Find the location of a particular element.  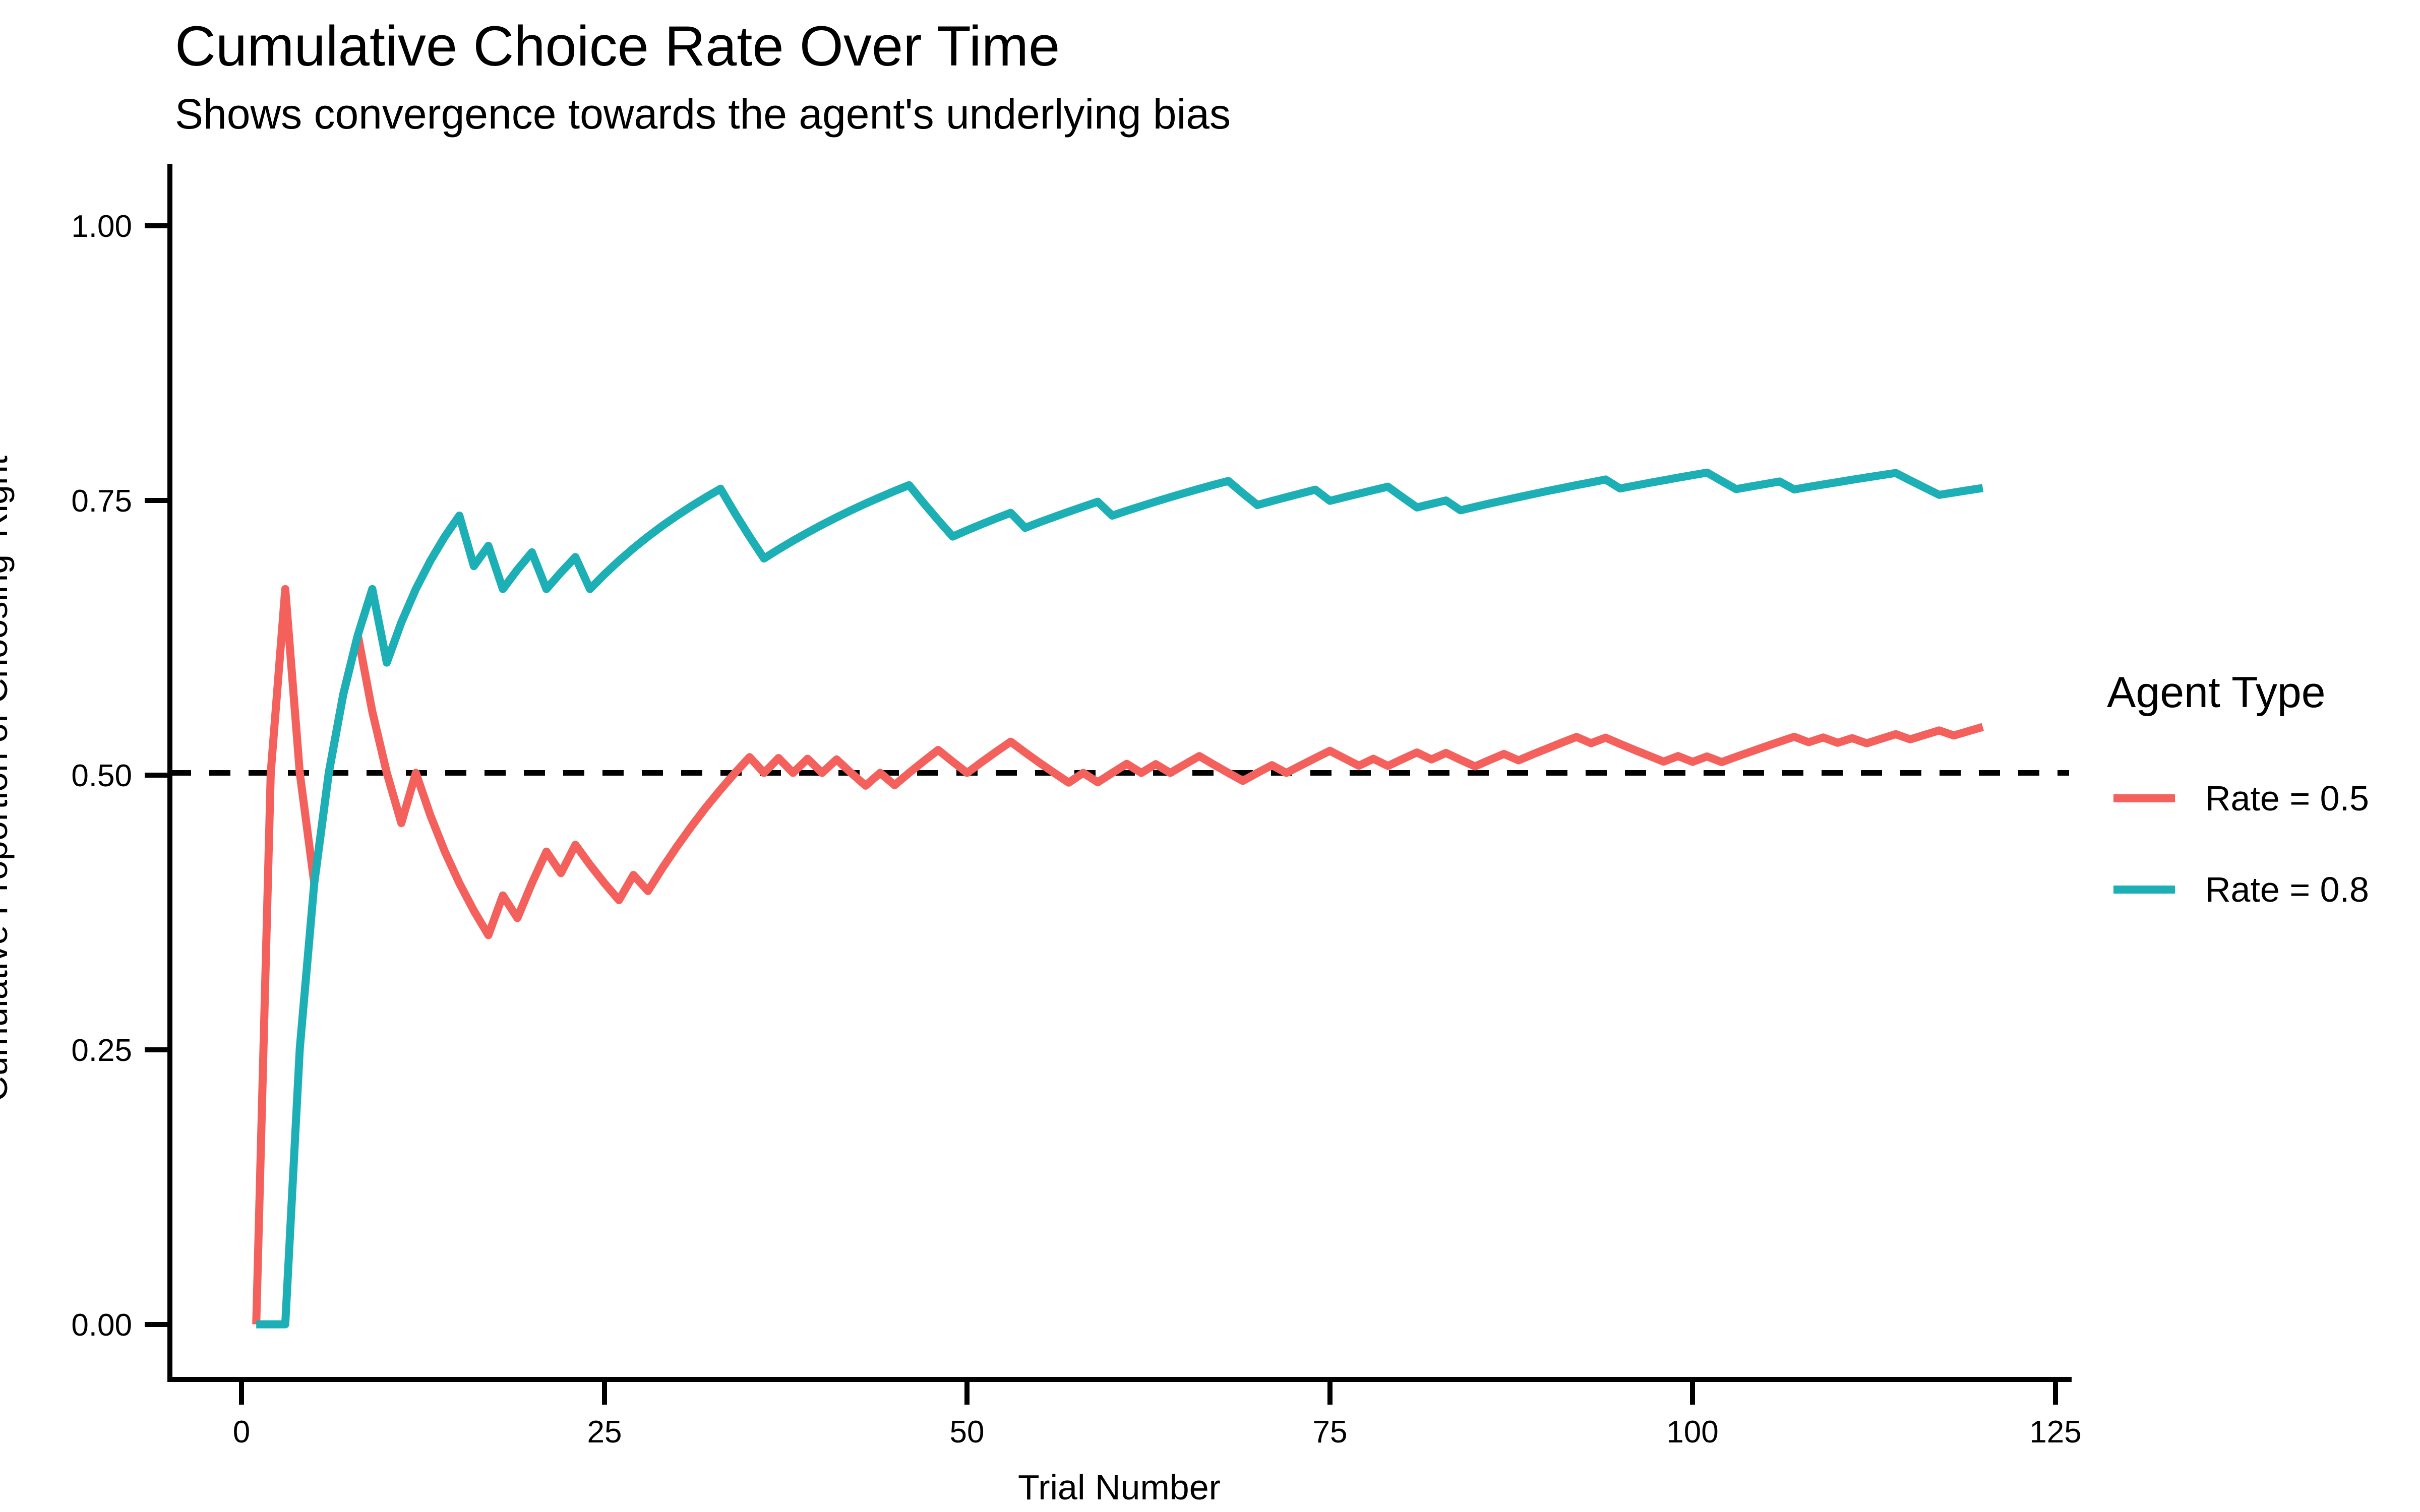

x-tick-label: 25 is located at coordinates (604, 1433).